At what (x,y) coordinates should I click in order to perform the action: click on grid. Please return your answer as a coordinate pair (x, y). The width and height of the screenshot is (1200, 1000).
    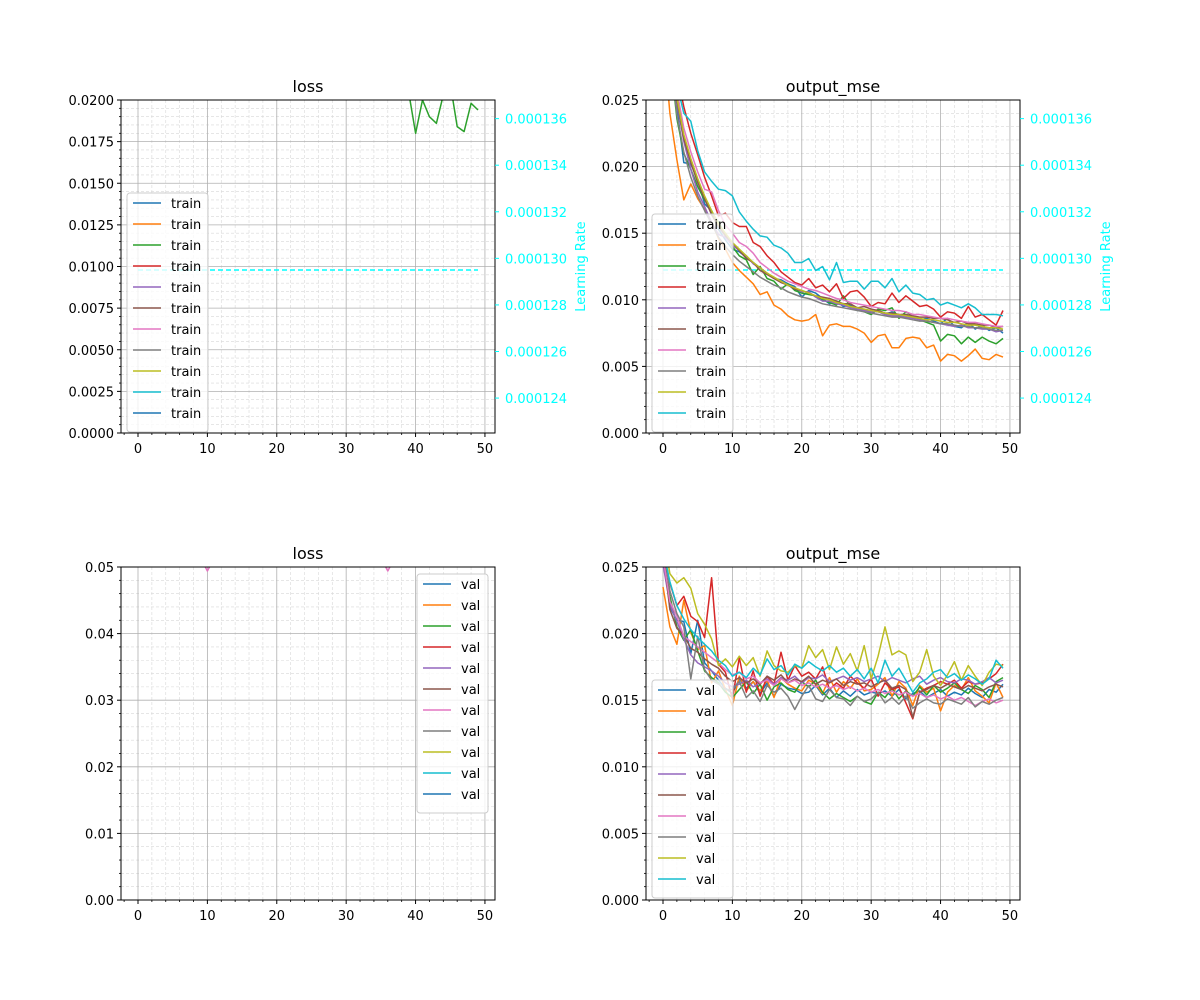
    Looking at the image, I should click on (308, 266).